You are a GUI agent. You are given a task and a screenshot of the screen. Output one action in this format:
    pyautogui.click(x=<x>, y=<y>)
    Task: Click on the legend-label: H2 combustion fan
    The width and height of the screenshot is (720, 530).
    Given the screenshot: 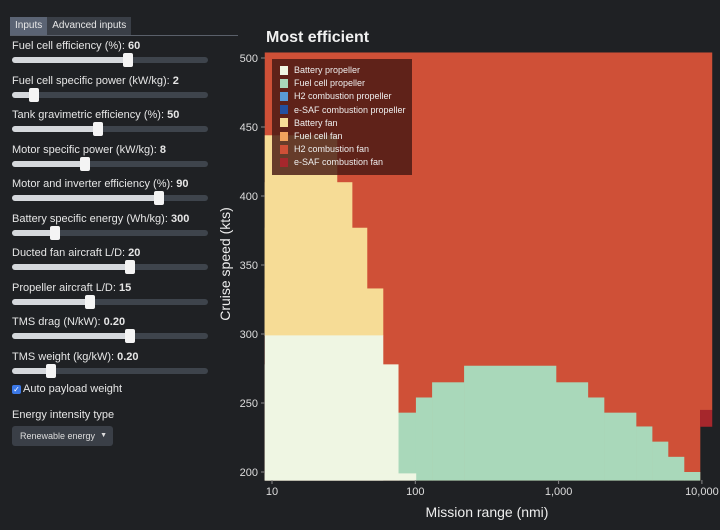 What is the action you would take?
    pyautogui.click(x=332, y=149)
    